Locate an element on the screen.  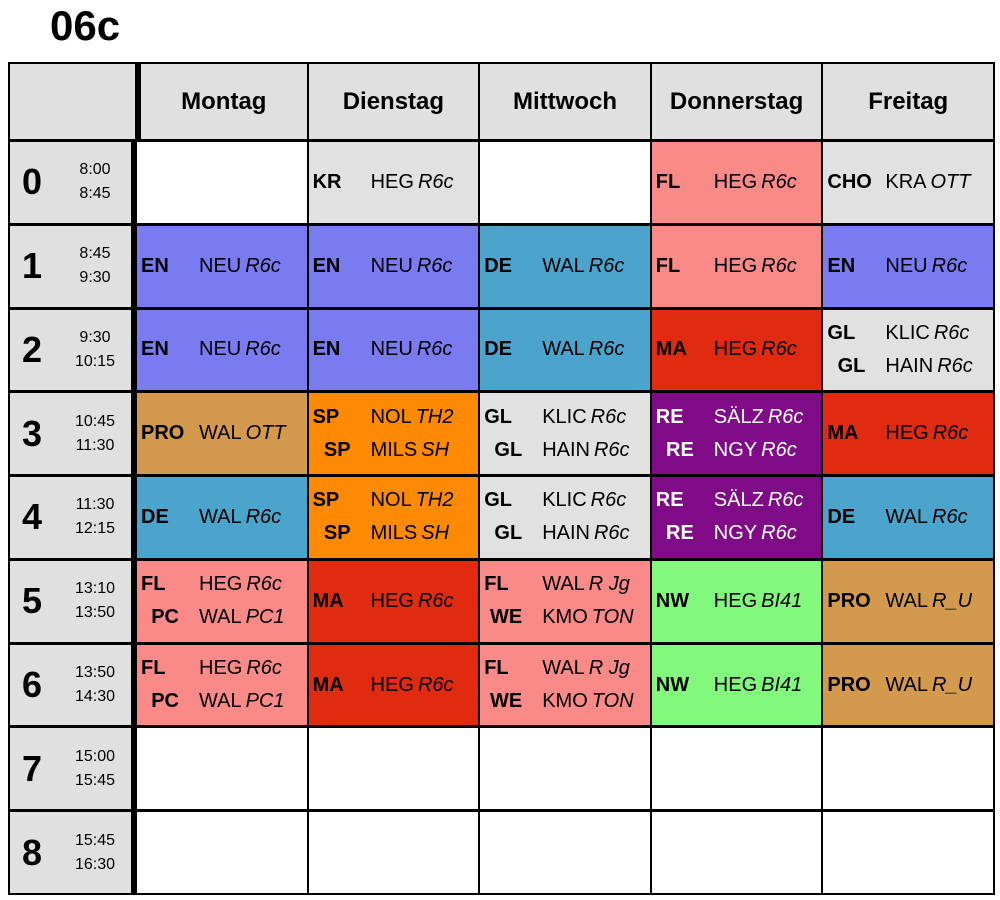
teacher-code: NOL is located at coordinates (391, 500).